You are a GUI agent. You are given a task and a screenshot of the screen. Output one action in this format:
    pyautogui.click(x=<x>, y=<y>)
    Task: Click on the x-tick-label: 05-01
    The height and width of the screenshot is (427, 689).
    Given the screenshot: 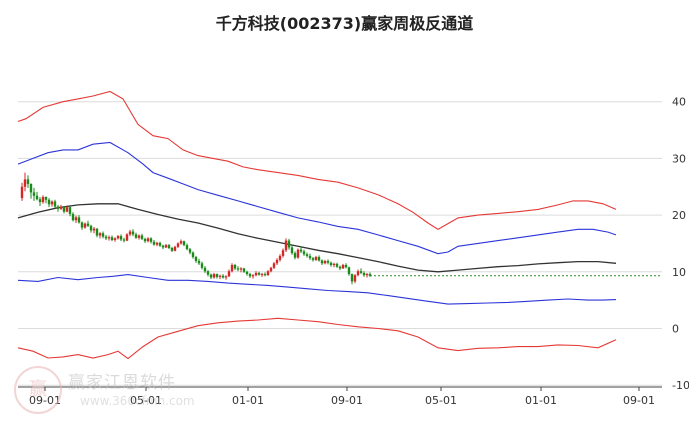 What is the action you would take?
    pyautogui.click(x=146, y=400)
    